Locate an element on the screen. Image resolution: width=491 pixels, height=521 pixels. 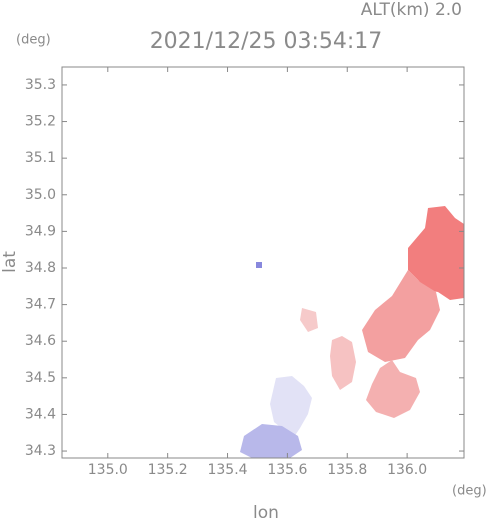
x-axis-label: lon is located at coordinates (266, 512).